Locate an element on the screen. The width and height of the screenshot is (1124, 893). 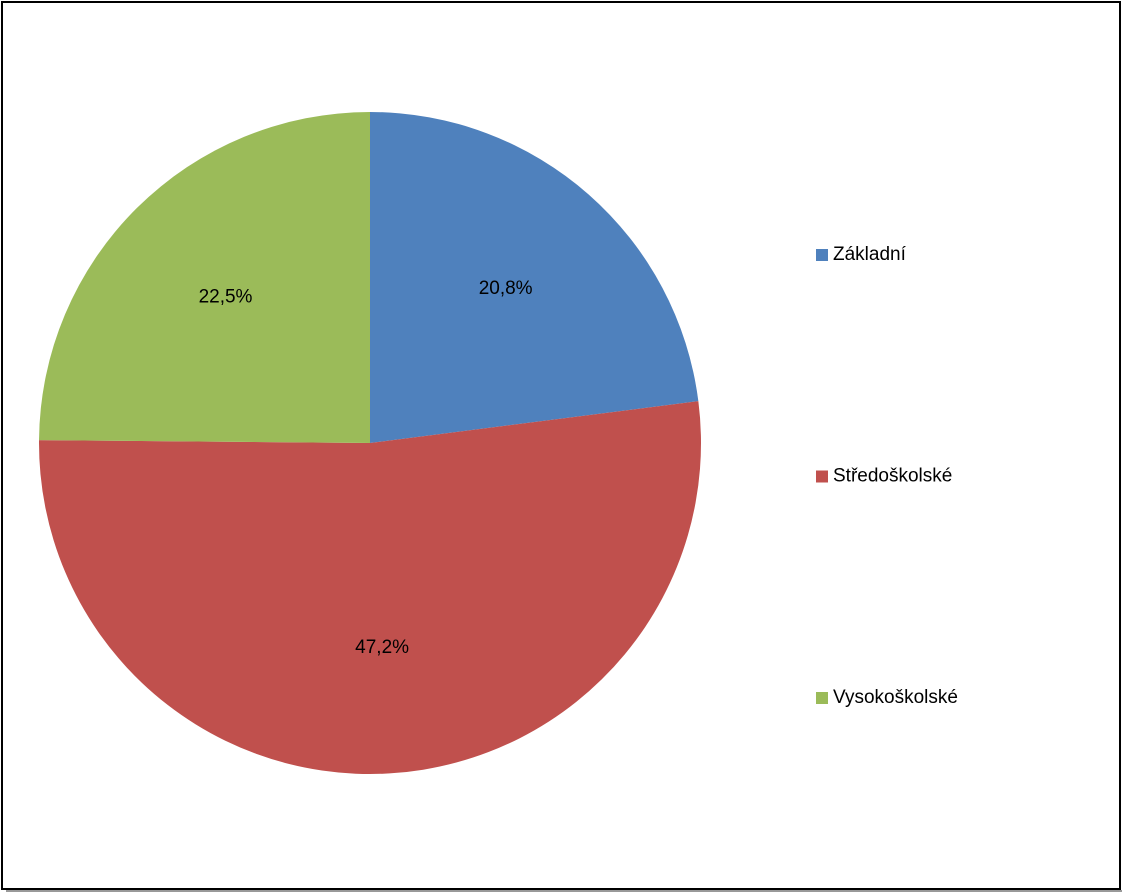
legend-label: Středoškolské is located at coordinates (892, 476).